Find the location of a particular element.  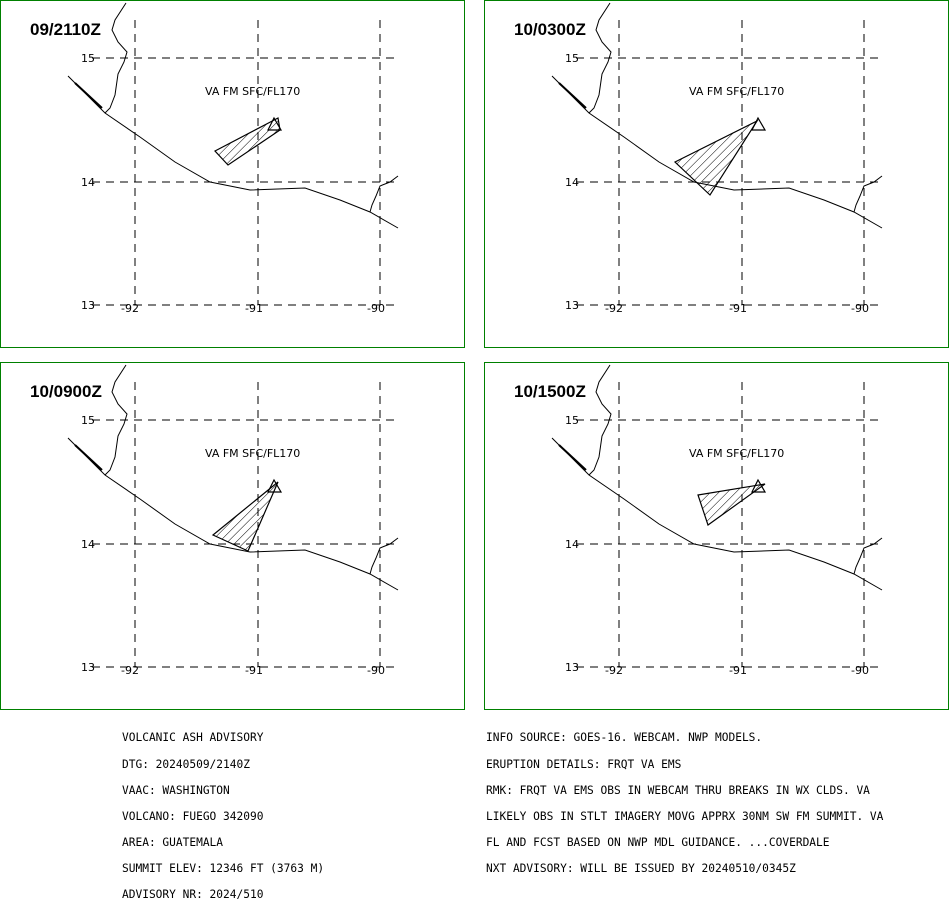

advisory-line: VOLCANO: FUEGO 342090 is located at coordinates (193, 816).